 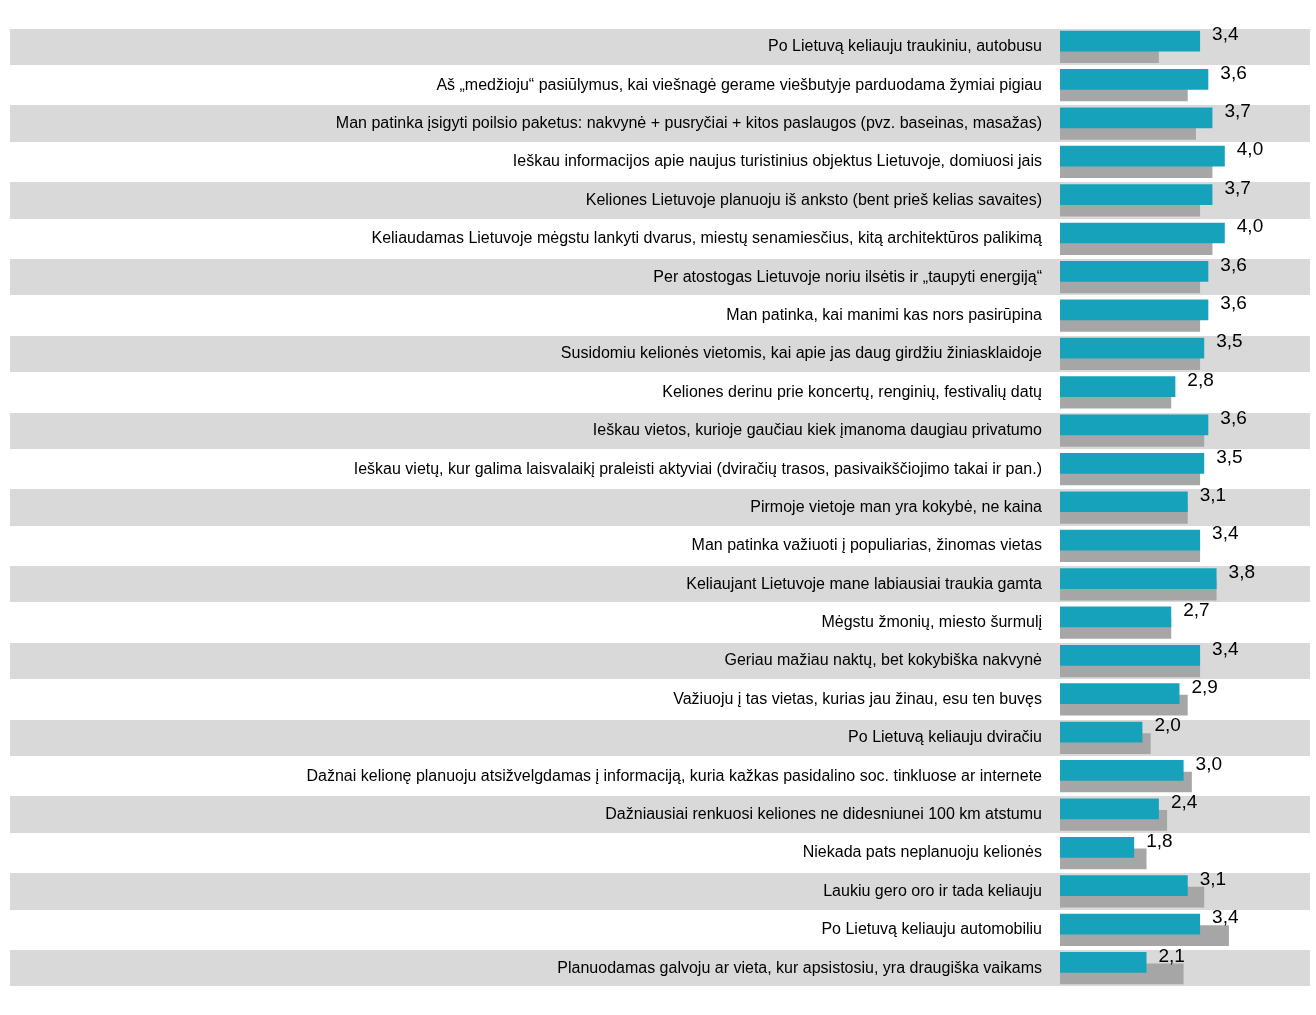 What do you see at coordinates (866, 545) in the screenshot?
I see `y-tick-label: Man patinka važiuoti į populiarias, žinomas vietas` at bounding box center [866, 545].